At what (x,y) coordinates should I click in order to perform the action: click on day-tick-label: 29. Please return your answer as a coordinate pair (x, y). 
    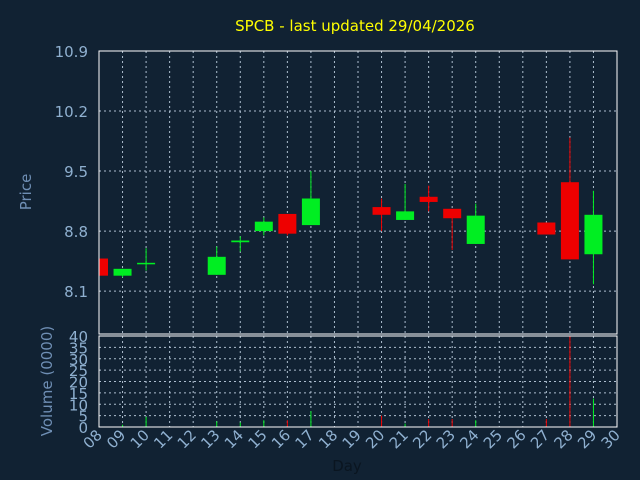
    Looking at the image, I should click on (587, 439).